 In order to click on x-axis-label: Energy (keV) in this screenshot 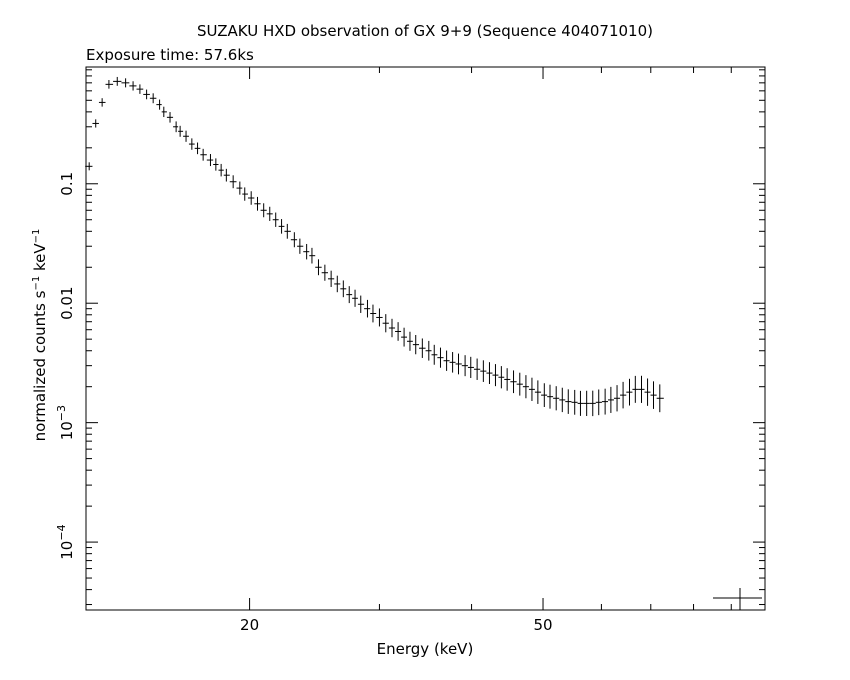, I will do `click(425, 649)`.